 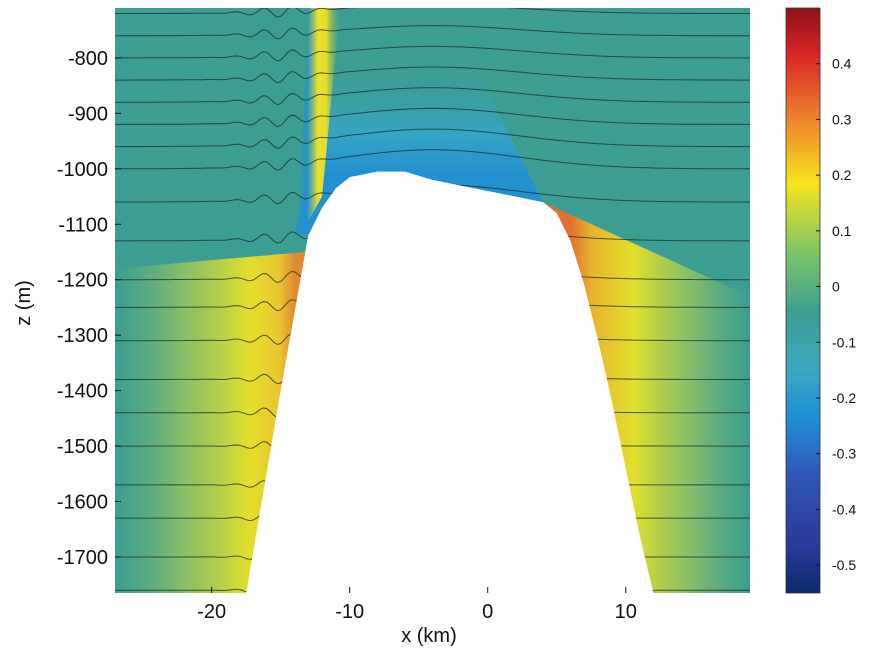 I want to click on x-tick-label: 10, so click(x=626, y=612).